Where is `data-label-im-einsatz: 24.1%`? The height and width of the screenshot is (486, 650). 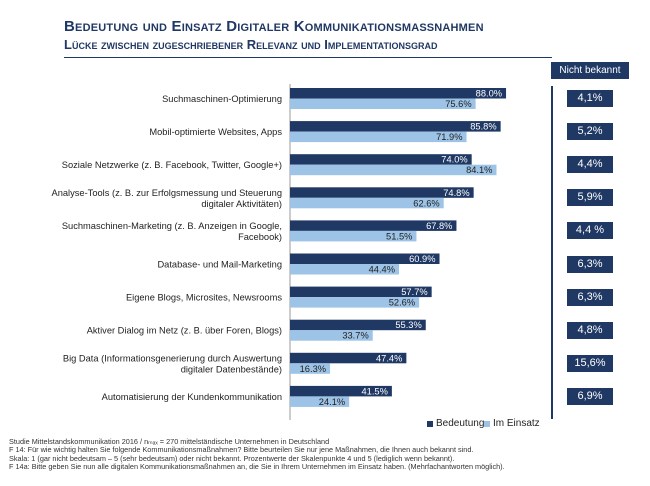 data-label-im-einsatz: 24.1% is located at coordinates (332, 402).